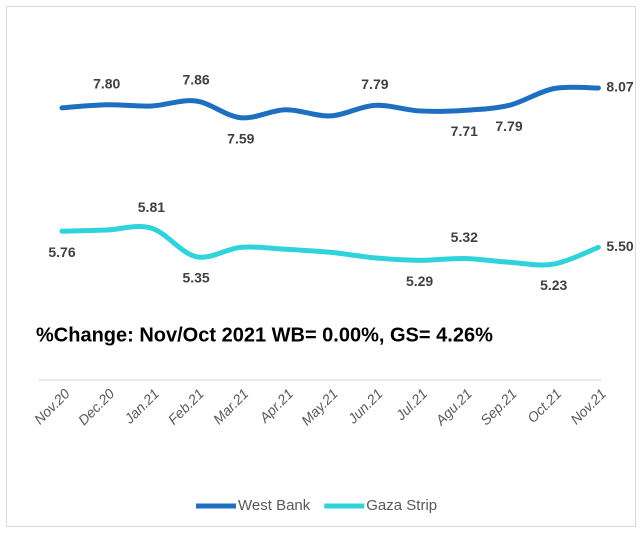 Image resolution: width=642 pixels, height=533 pixels. I want to click on data-label: 8.07, so click(619, 87).